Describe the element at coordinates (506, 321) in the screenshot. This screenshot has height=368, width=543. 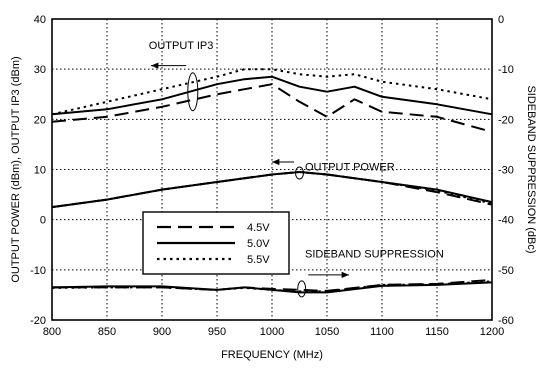
I see `y-tick-label-right: -60` at that location.